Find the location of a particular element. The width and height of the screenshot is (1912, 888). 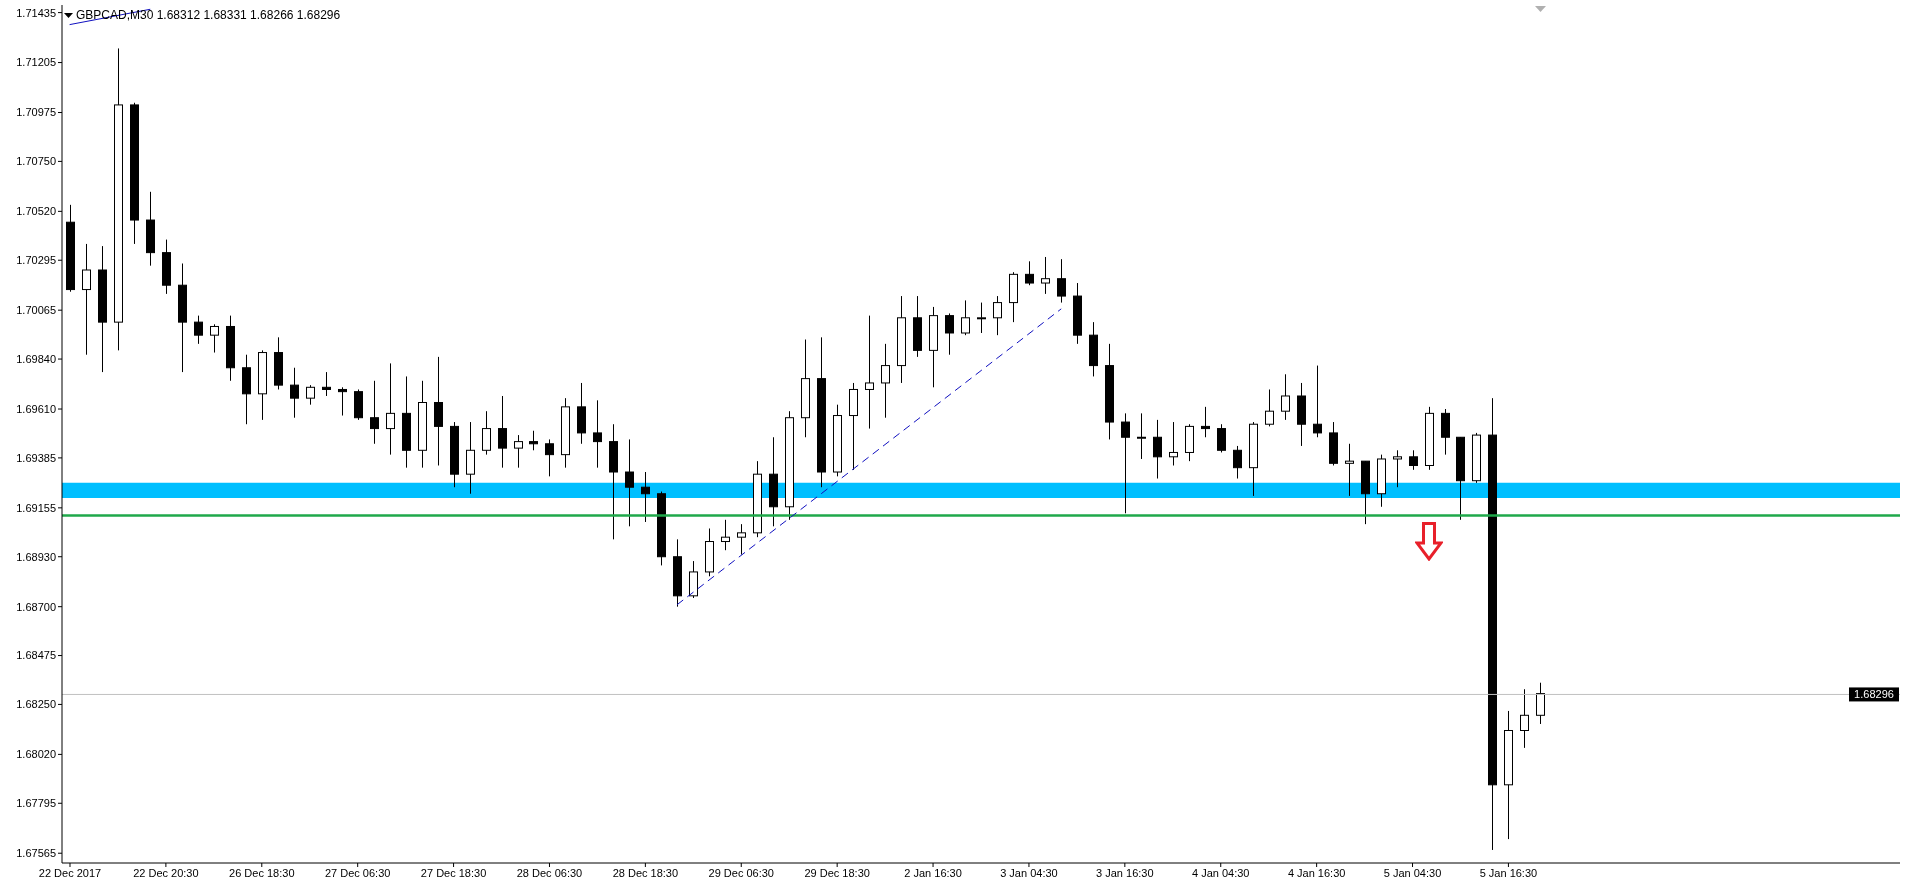

ref-line-label: 1.68296 is located at coordinates (1874, 694).